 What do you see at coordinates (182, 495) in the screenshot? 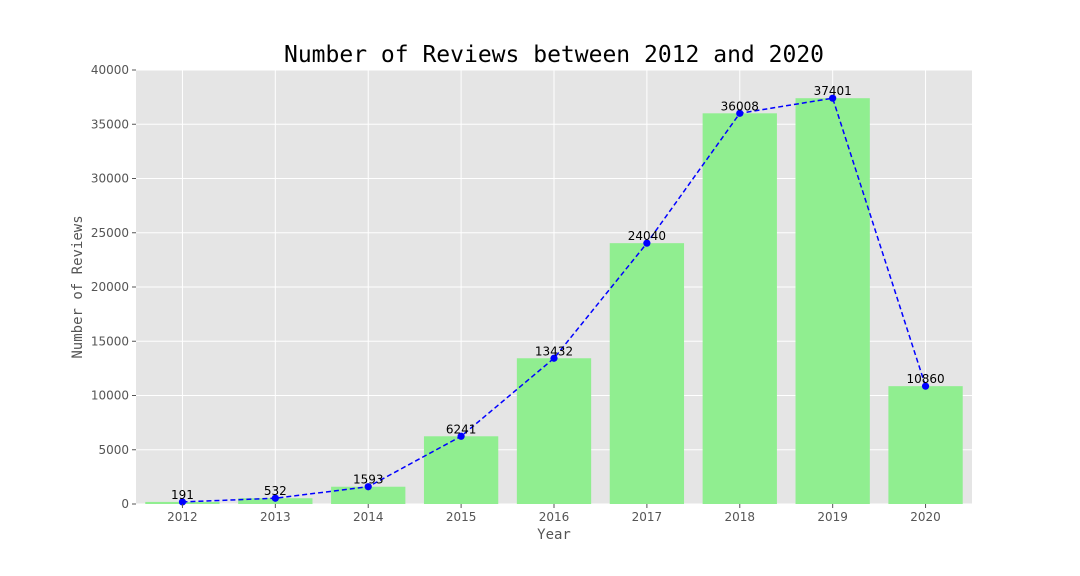
I see `data-label: 191` at bounding box center [182, 495].